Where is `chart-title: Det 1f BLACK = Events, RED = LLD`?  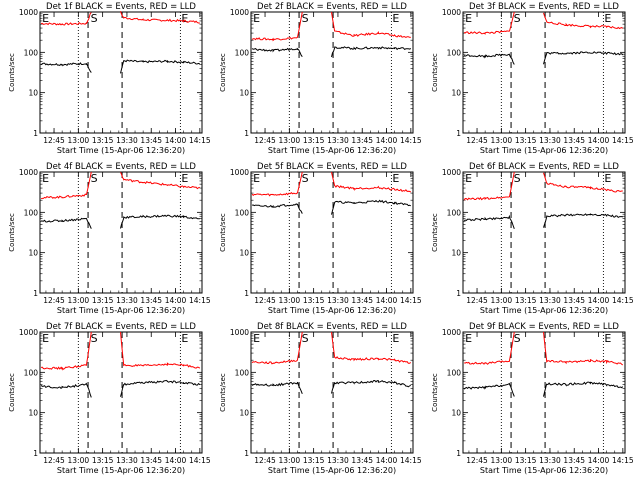
chart-title: Det 1f BLACK = Events, RED = LLD is located at coordinates (121, 7).